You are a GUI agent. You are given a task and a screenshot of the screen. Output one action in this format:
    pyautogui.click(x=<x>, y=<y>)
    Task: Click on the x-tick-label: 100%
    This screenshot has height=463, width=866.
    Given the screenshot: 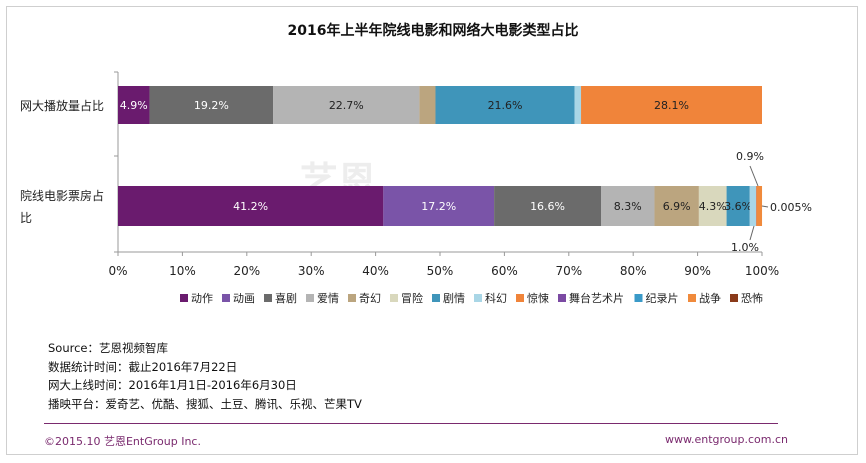 What is the action you would take?
    pyautogui.click(x=762, y=271)
    